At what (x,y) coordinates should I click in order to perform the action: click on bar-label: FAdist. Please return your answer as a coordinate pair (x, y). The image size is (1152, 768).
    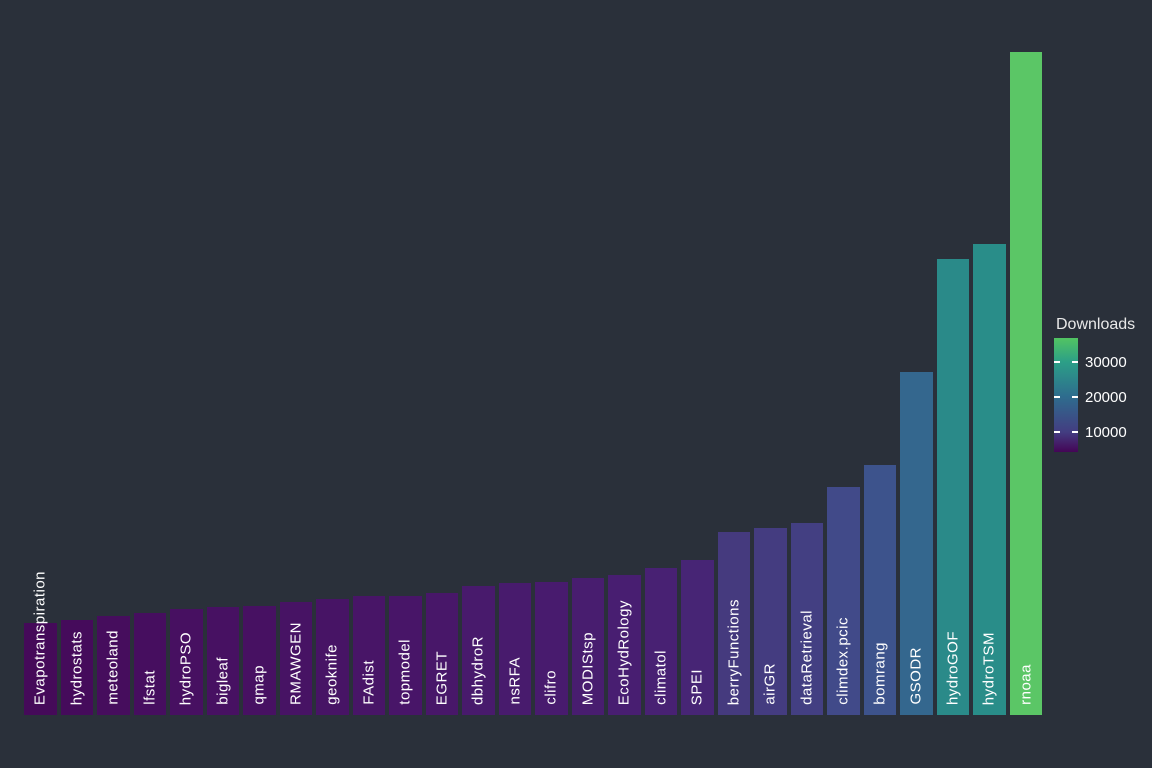
    Looking at the image, I should click on (369, 682).